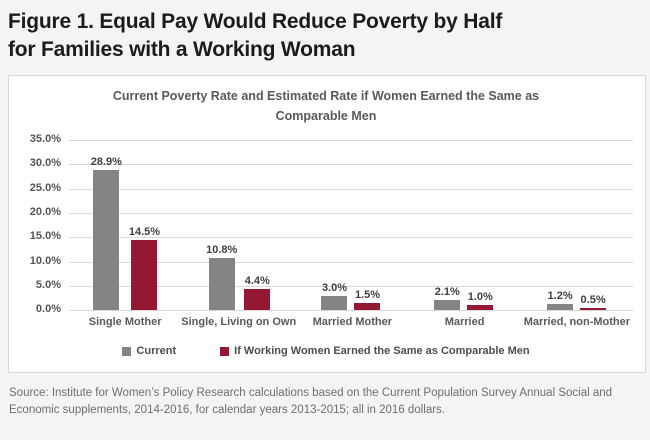  I want to click on bar: 0.5%, so click(593, 302).